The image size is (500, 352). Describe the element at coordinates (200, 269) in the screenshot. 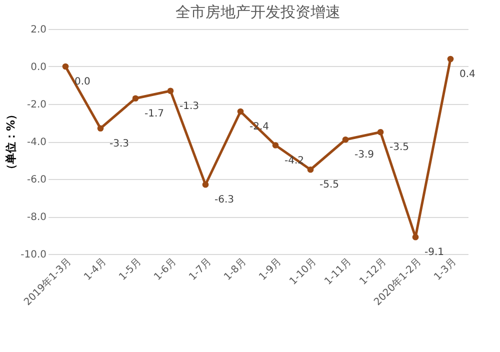

I see `x-tick-label: 1-7月` at that location.